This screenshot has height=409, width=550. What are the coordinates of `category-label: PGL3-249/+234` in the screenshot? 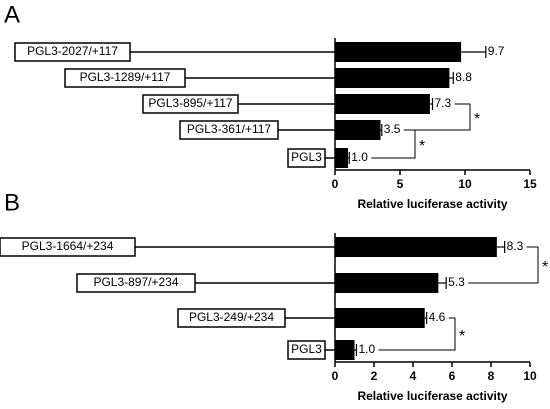 It's located at (231, 317).